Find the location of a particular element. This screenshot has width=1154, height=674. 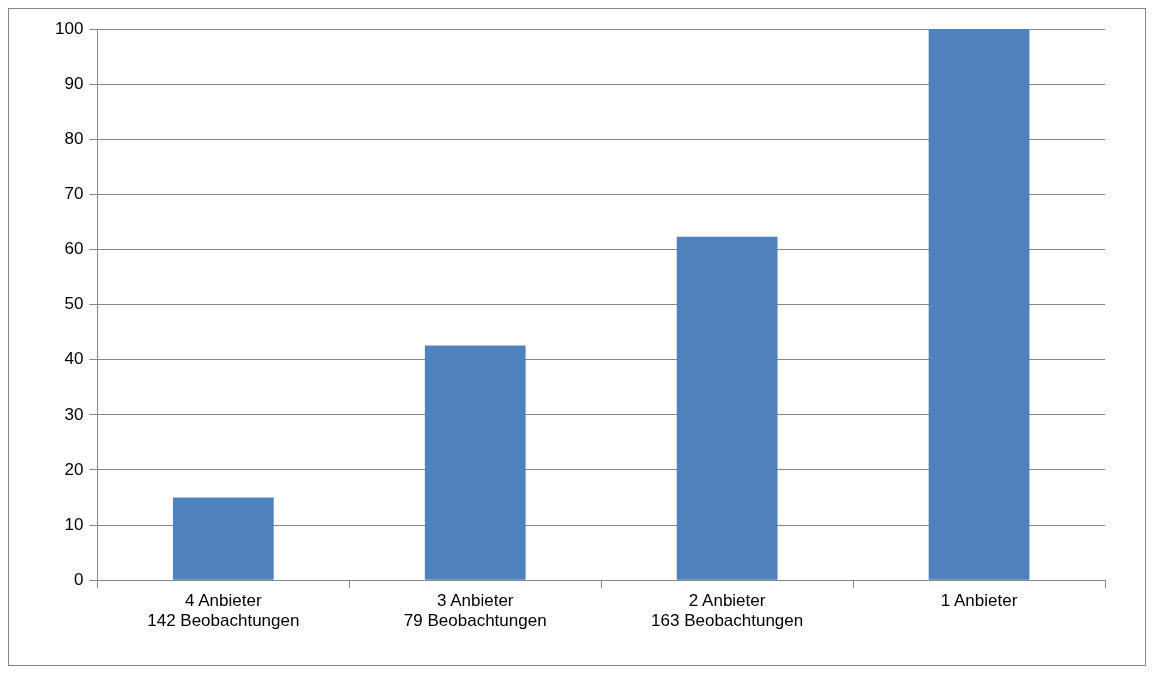

y-tick-label: 10 is located at coordinates (74, 524).